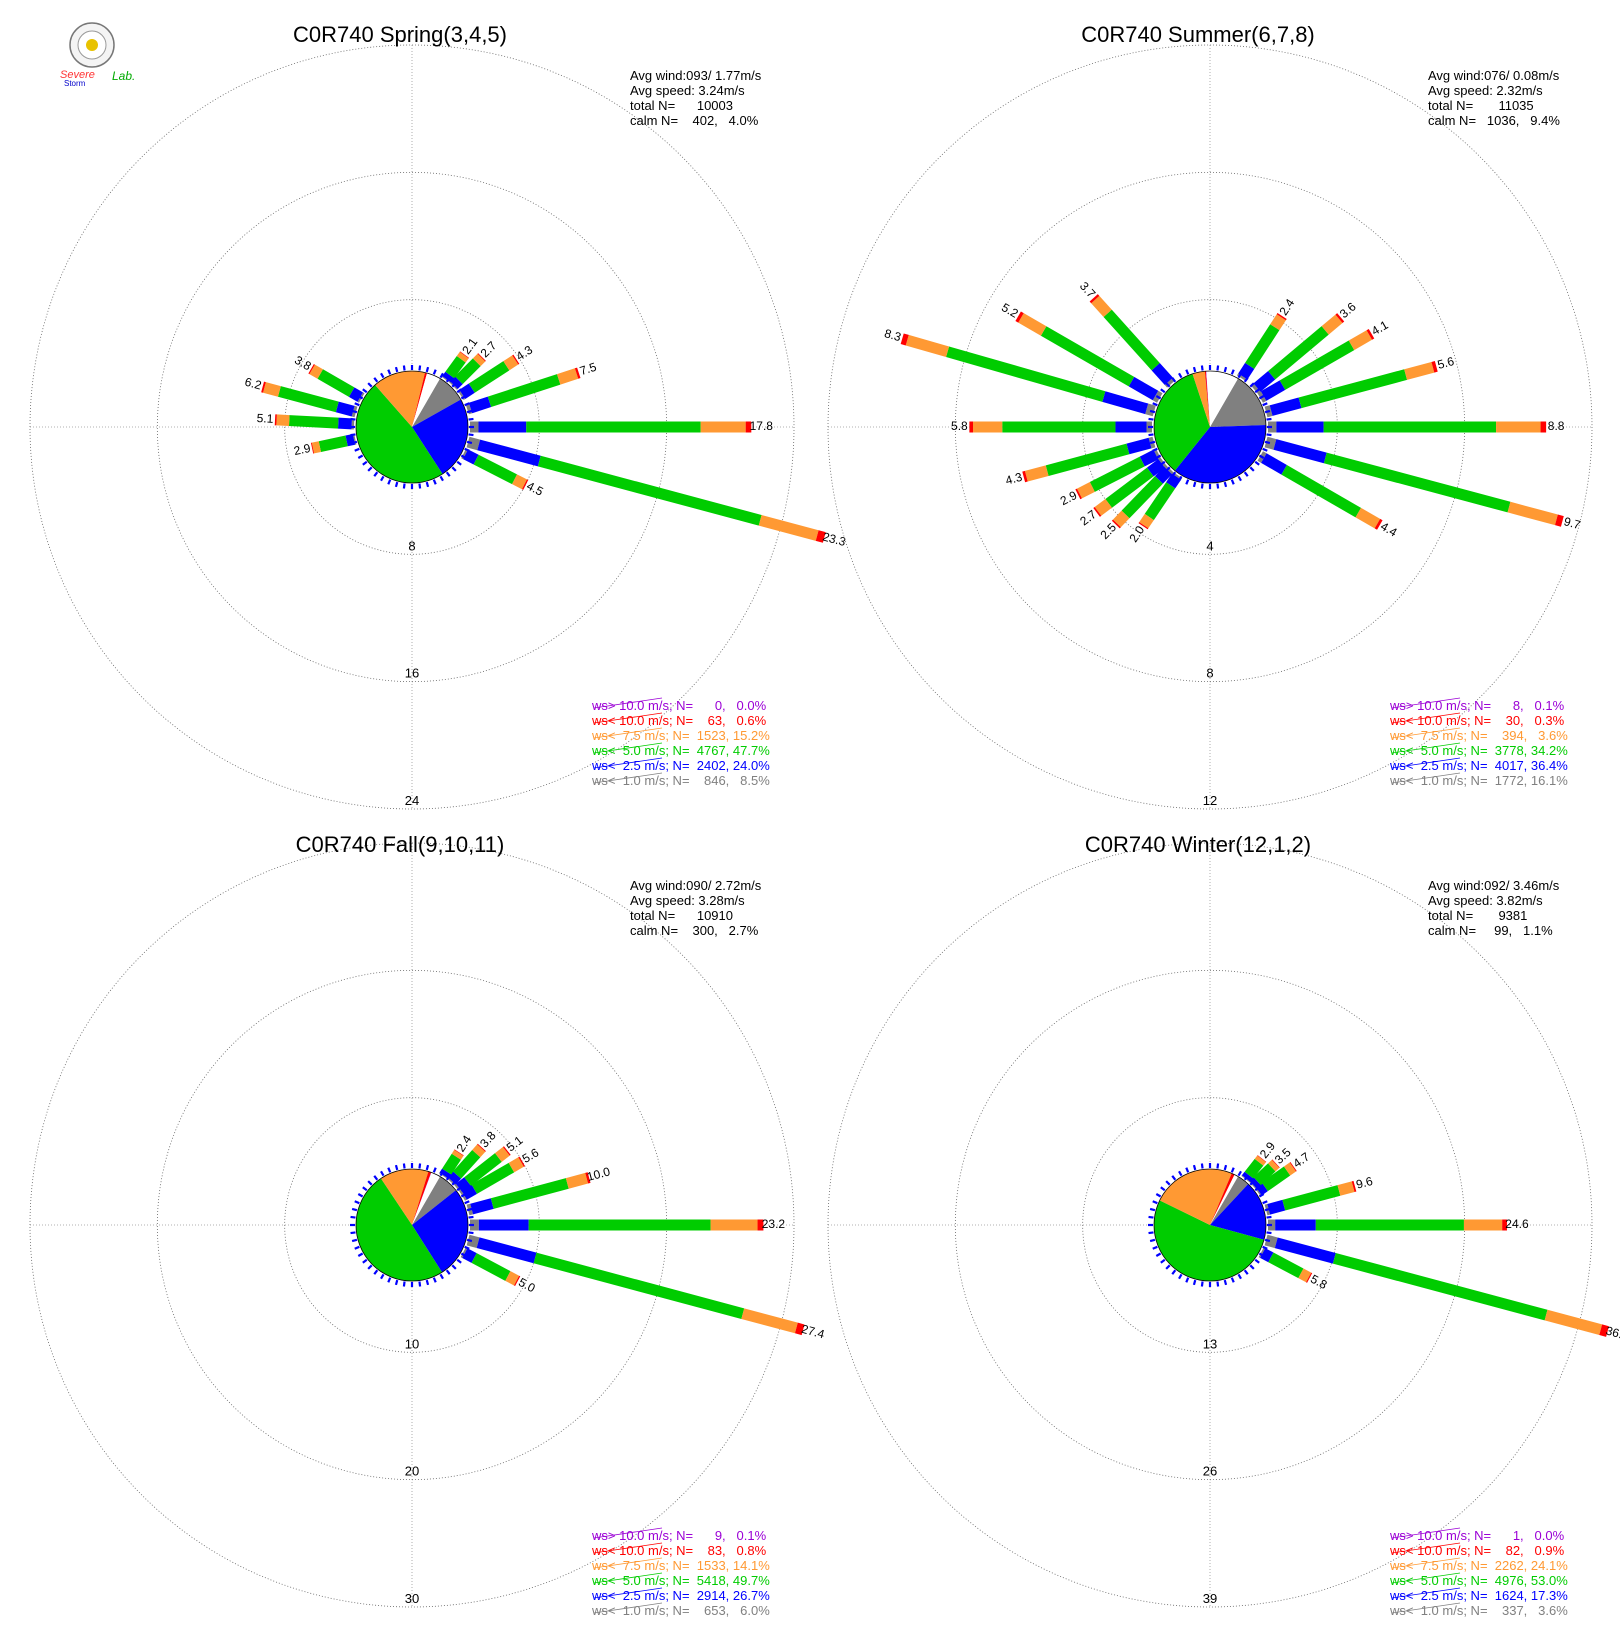 The height and width of the screenshot is (1640, 1620). Describe the element at coordinates (762, 426) in the screenshot. I see `bar-label: 17.8` at that location.